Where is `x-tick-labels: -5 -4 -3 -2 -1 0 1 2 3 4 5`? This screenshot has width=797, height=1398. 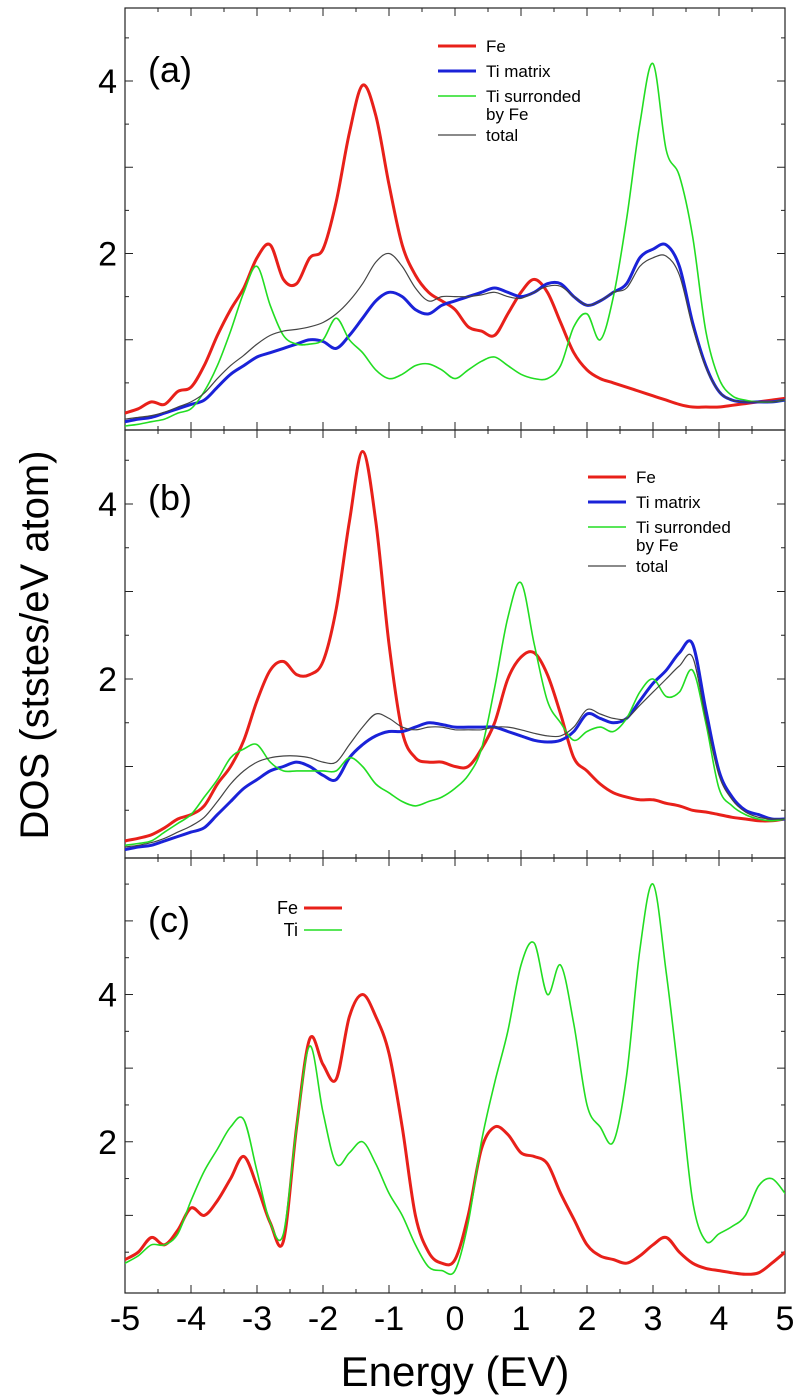
x-tick-labels: -5 -4 -3 -2 -1 0 1 2 3 4 5 is located at coordinates (452, 1319).